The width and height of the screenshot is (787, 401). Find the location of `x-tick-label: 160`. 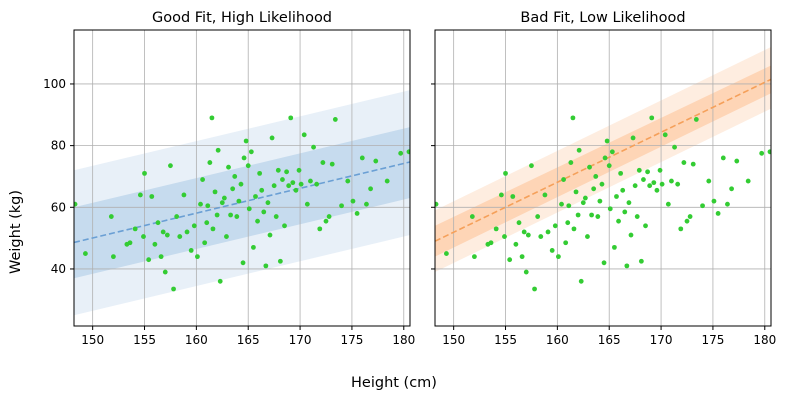

x-tick-label: 160 is located at coordinates (557, 340).